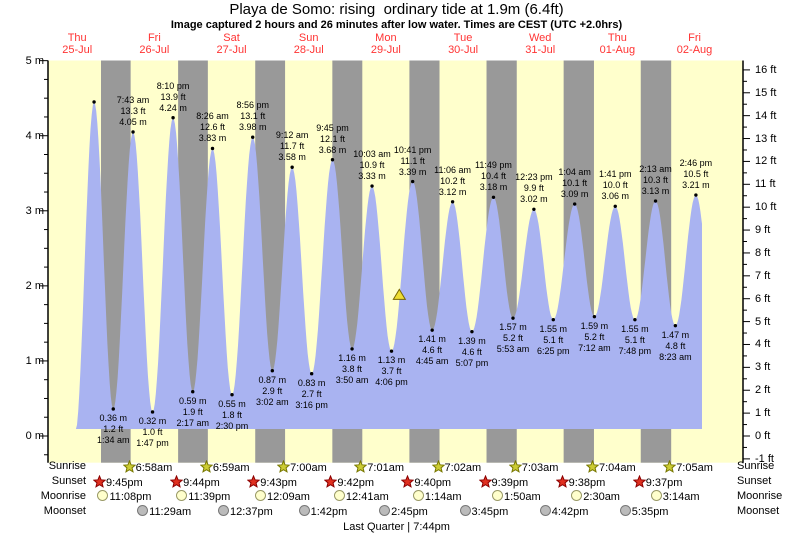 Image resolution: width=793 pixels, height=538 pixels. What do you see at coordinates (77, 38) in the screenshot?
I see `day-name: Thu` at bounding box center [77, 38].